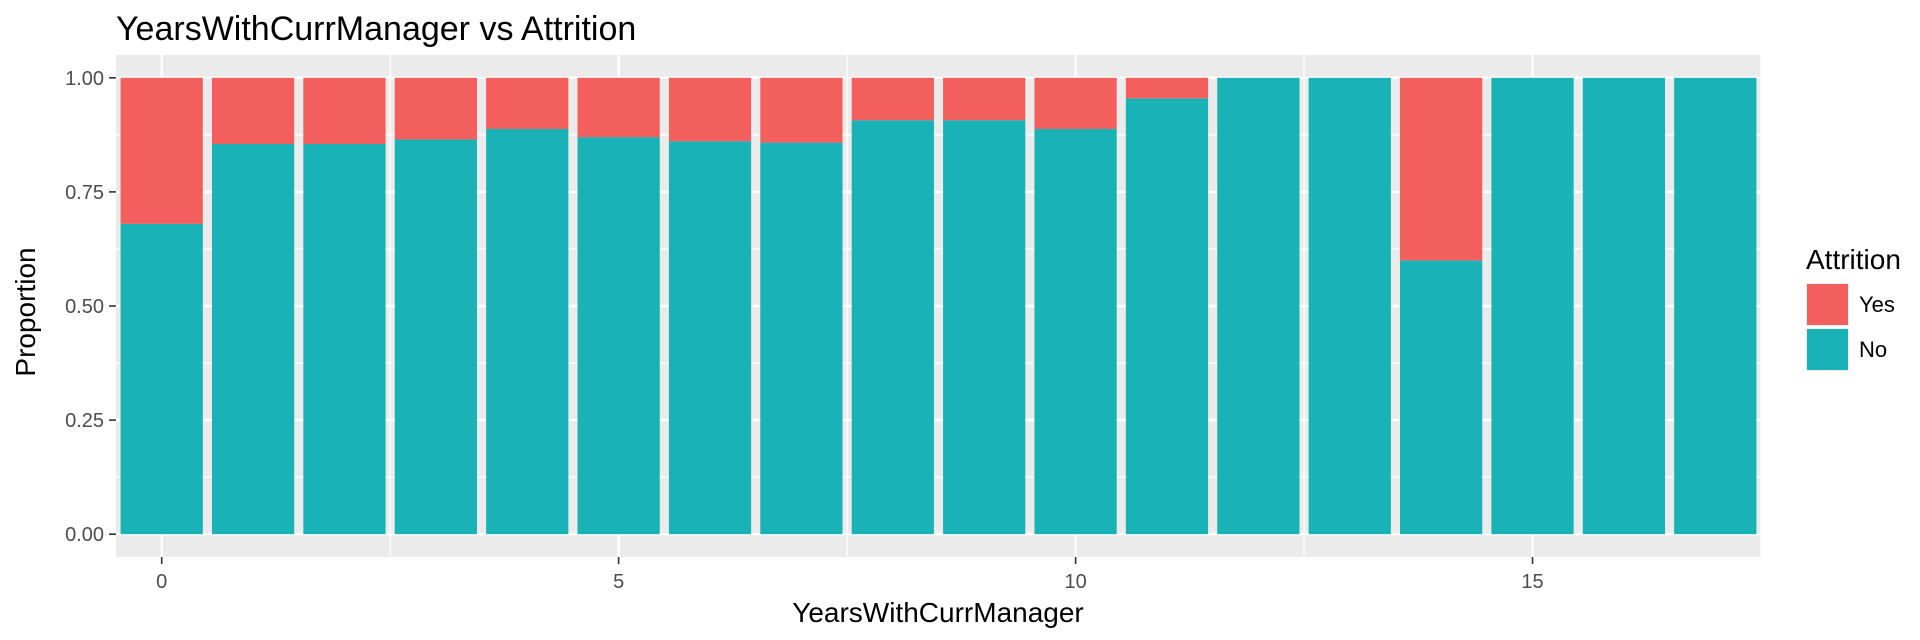  Describe the element at coordinates (161, 582) in the screenshot. I see `x-tick-label: 0` at that location.